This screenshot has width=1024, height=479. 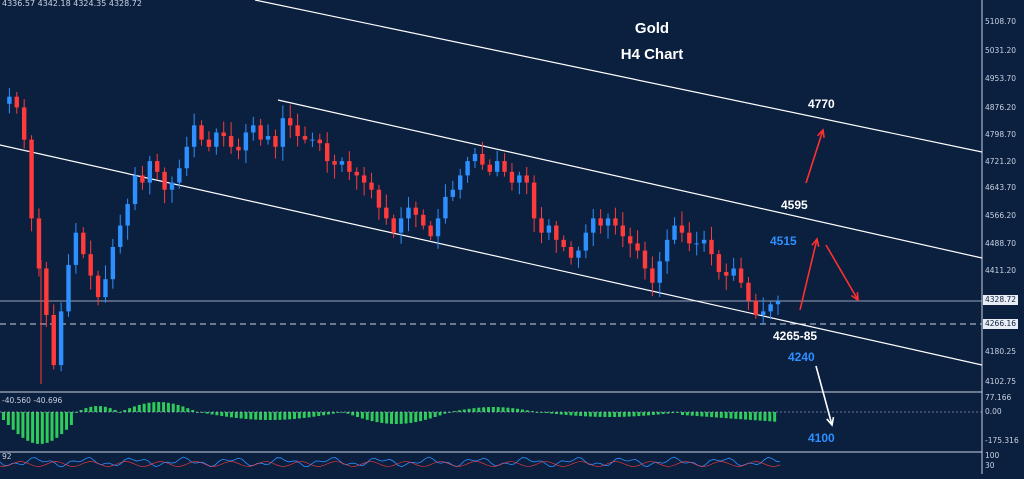 I want to click on lower-panel-line-b, so click(x=390, y=464).